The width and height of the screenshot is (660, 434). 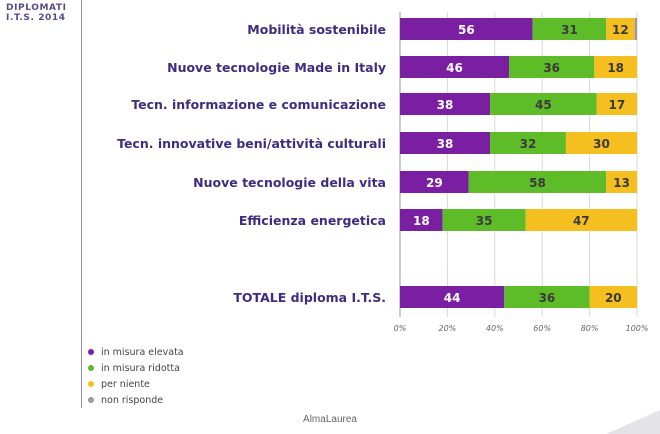 I want to click on data-label: 32, so click(x=528, y=144).